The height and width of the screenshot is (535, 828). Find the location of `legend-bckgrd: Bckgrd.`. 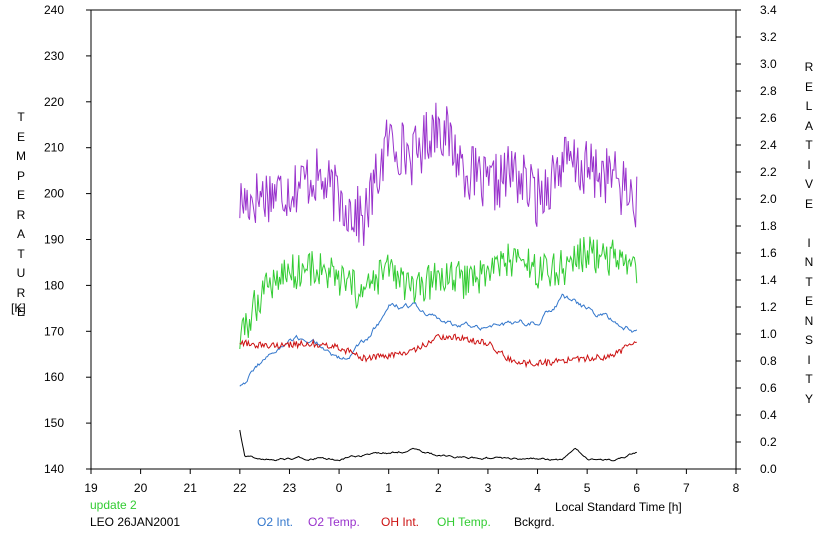

legend-bckgrd: Bckgrd. is located at coordinates (534, 522).